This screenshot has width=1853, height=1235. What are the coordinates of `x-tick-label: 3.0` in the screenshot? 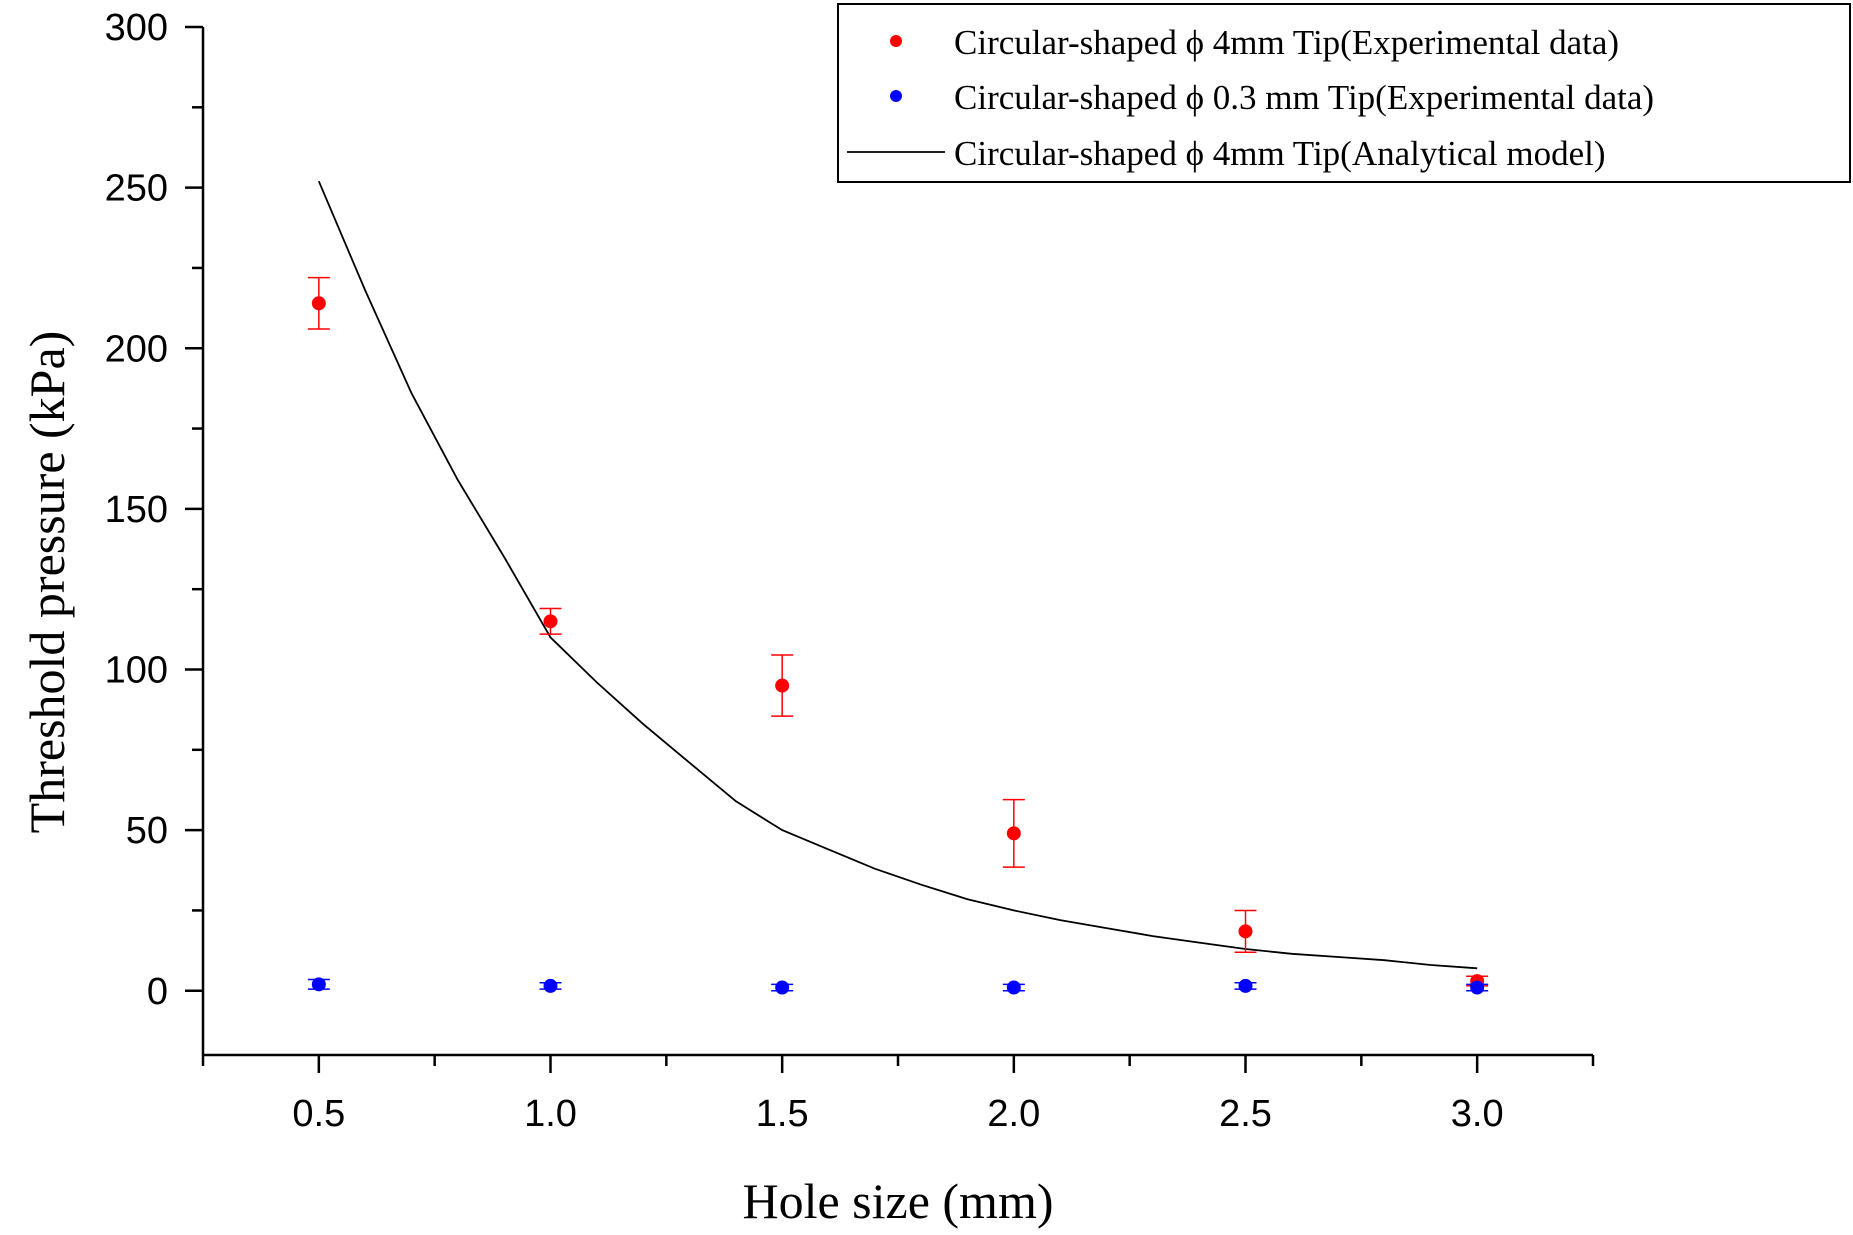 It's located at (1477, 1114).